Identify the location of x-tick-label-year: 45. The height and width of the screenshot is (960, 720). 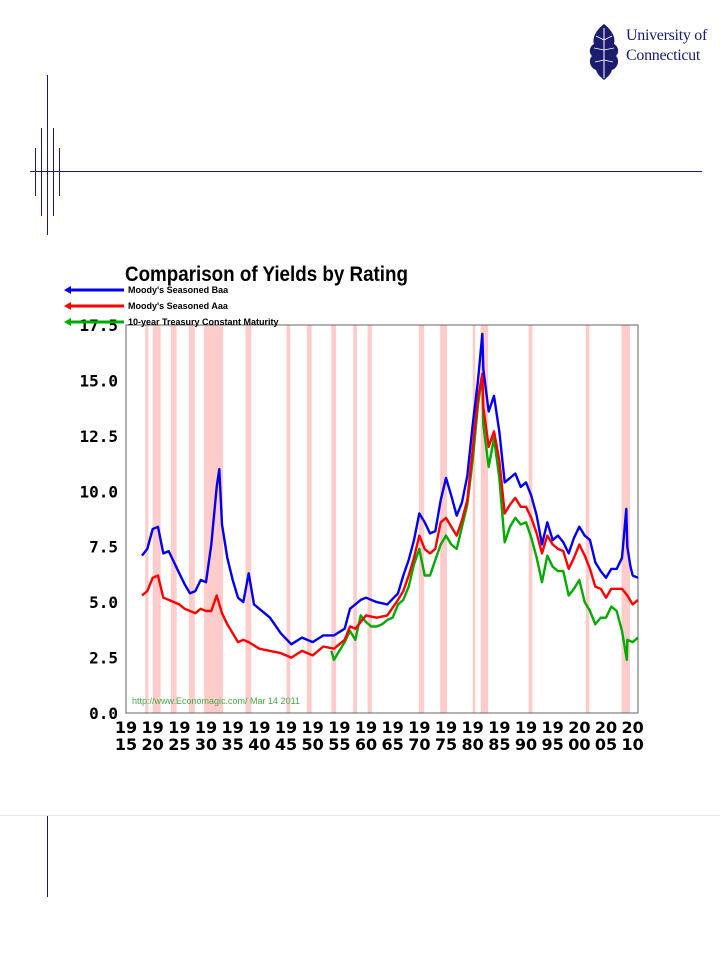
(286, 744).